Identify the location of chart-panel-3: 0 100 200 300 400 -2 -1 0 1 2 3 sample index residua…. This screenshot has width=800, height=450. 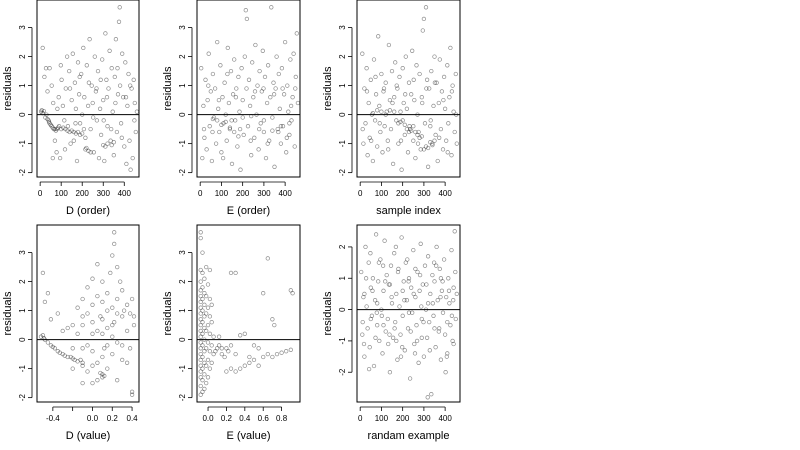
(391, 108).